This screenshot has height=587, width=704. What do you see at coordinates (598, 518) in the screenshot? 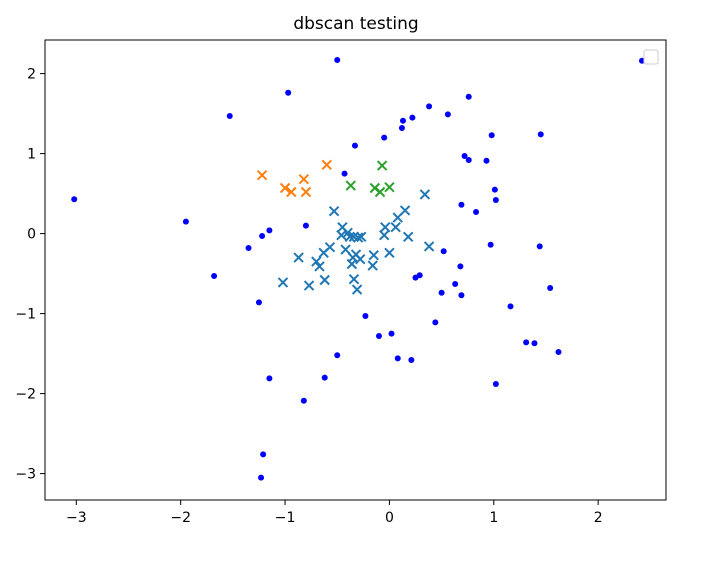
I see `x-tick-label: 2` at bounding box center [598, 518].